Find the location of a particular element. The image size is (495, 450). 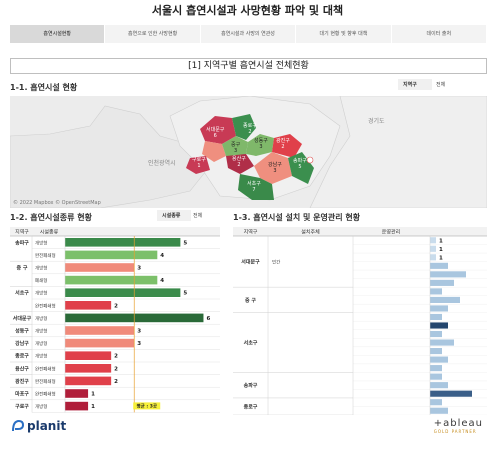

district-yongsan is located at coordinates (240, 164).